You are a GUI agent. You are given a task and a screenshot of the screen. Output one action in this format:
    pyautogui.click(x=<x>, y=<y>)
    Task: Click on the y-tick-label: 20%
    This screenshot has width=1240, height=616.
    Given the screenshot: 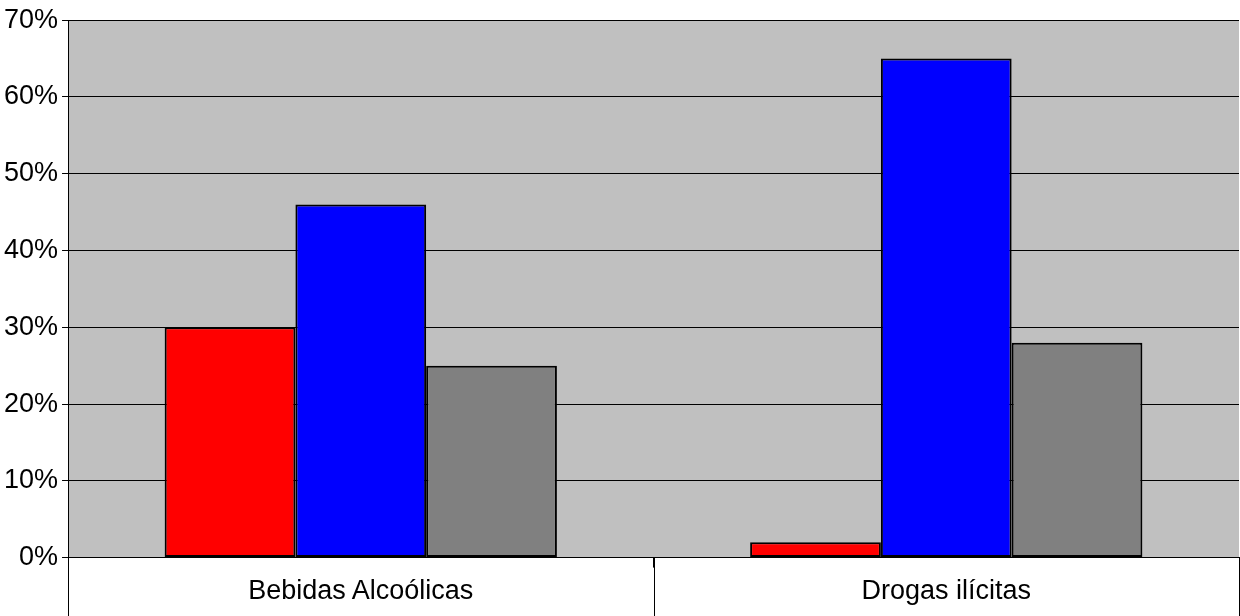 What is the action you would take?
    pyautogui.click(x=31, y=402)
    